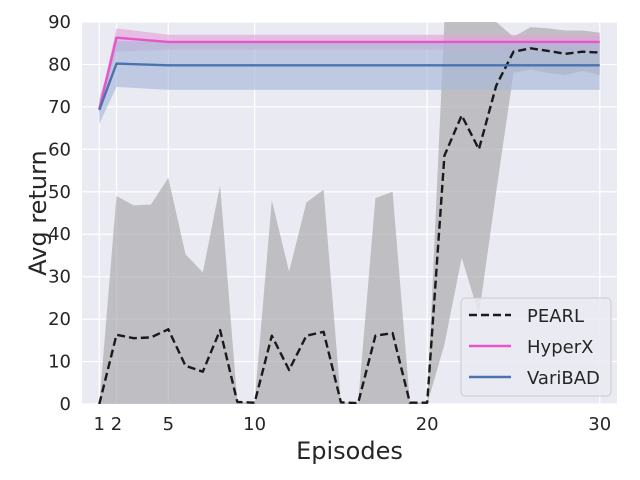  I want to click on x-axis-label: Episodes, so click(349, 451).